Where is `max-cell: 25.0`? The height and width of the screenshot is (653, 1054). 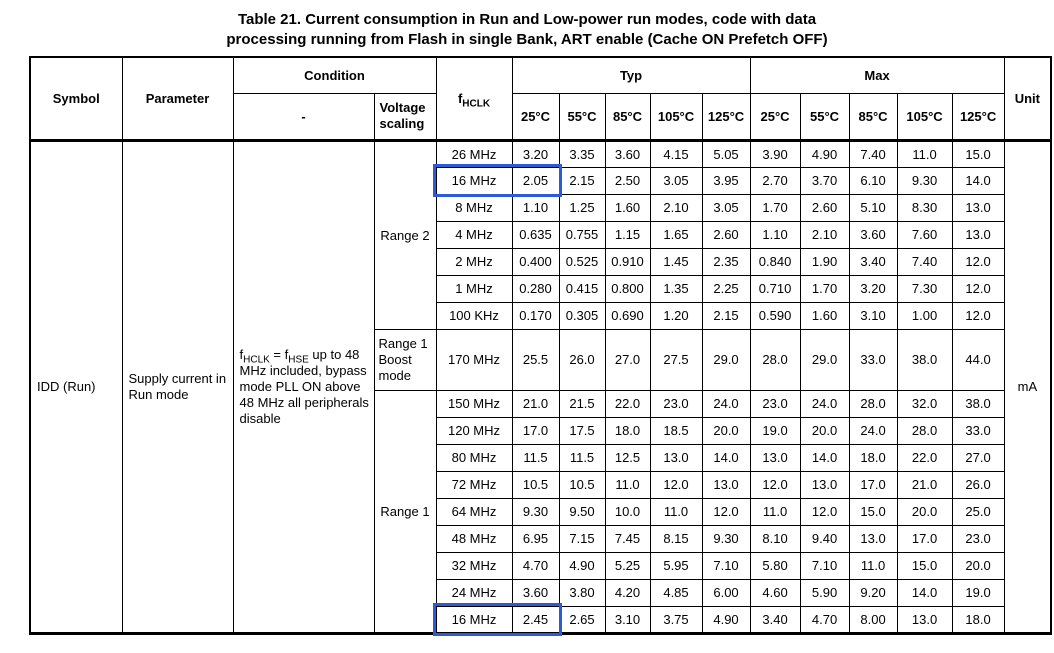
max-cell: 25.0 is located at coordinates (978, 511).